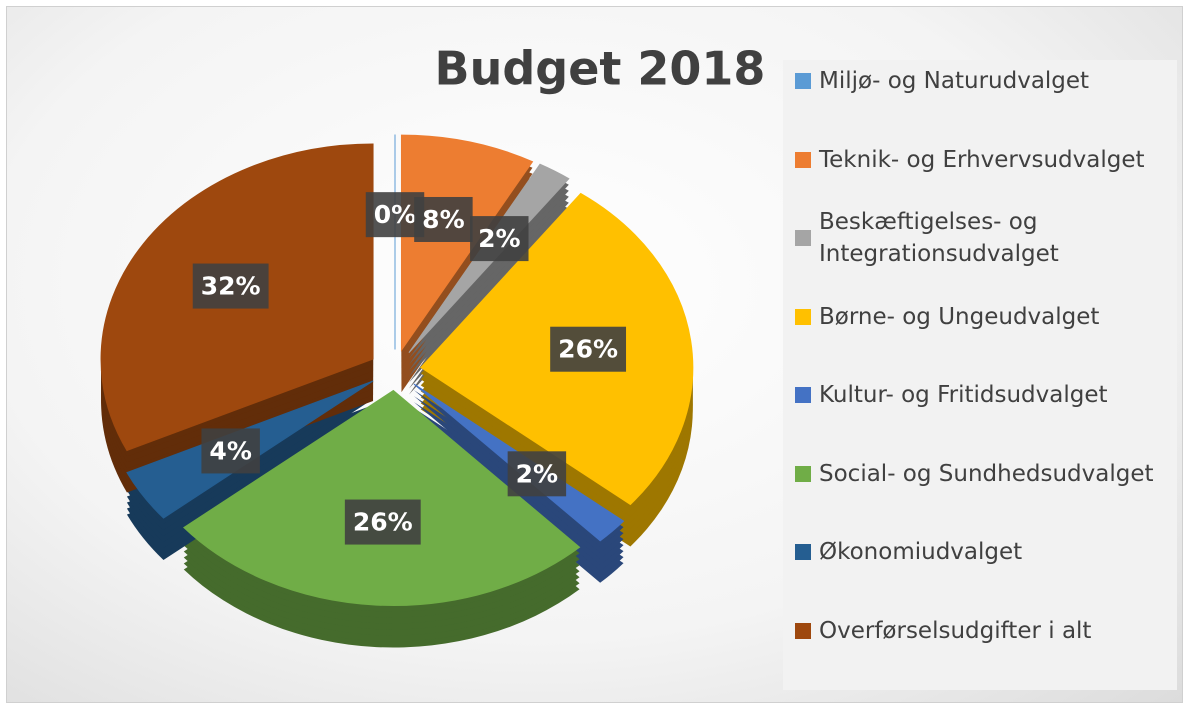 The height and width of the screenshot is (707, 1187). I want to click on data-label-text: 0%, so click(395, 214).